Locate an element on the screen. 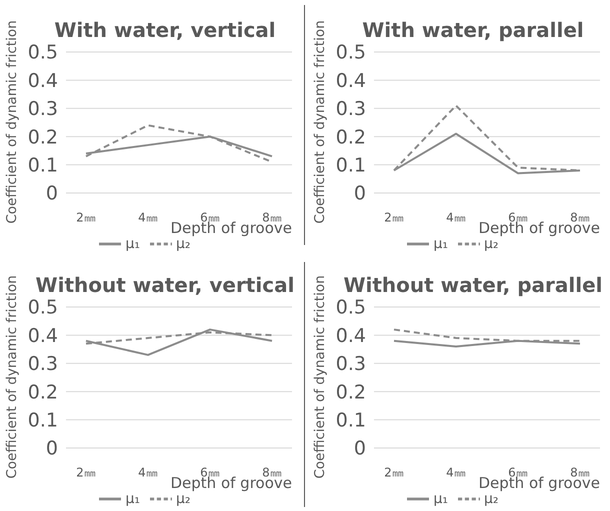 This screenshot has height=511, width=610. chart-title: With water, parallel is located at coordinates (473, 30).